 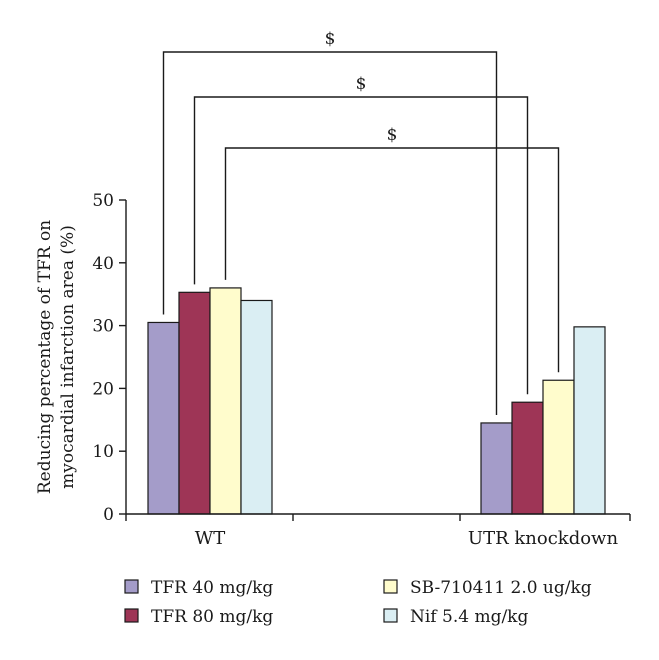 I want to click on legend-label: TFR 80 mg/kg, so click(x=212, y=617).